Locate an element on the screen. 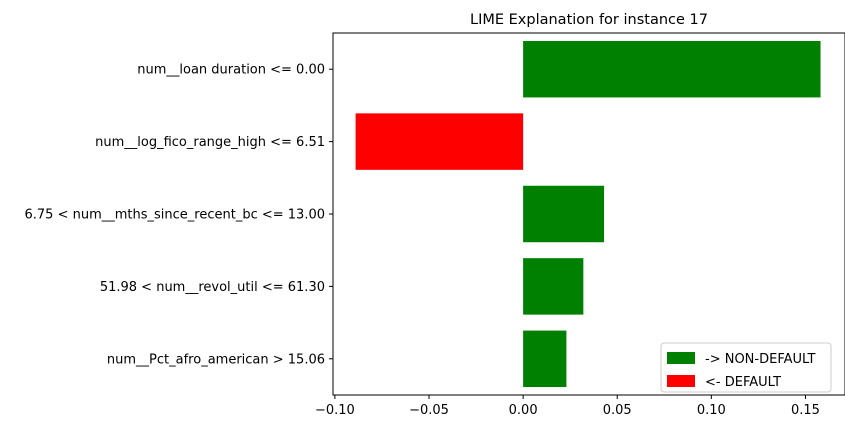  y-tick-label-1: num__log_fico_range_high <= 6.51 is located at coordinates (210, 142).